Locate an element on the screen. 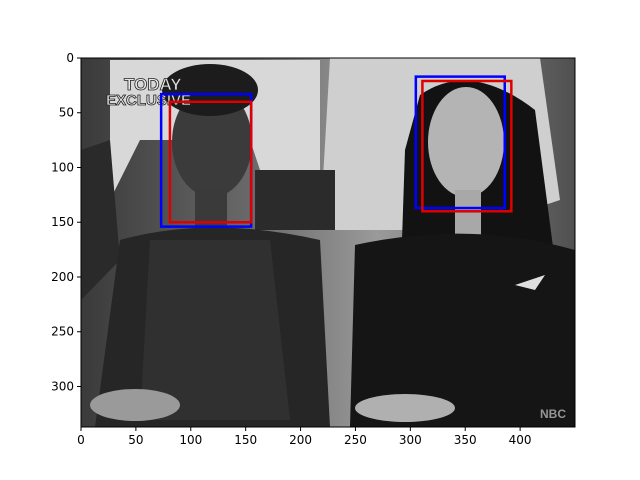 The width and height of the screenshot is (640, 480). x-tick-label: 150 is located at coordinates (245, 440).